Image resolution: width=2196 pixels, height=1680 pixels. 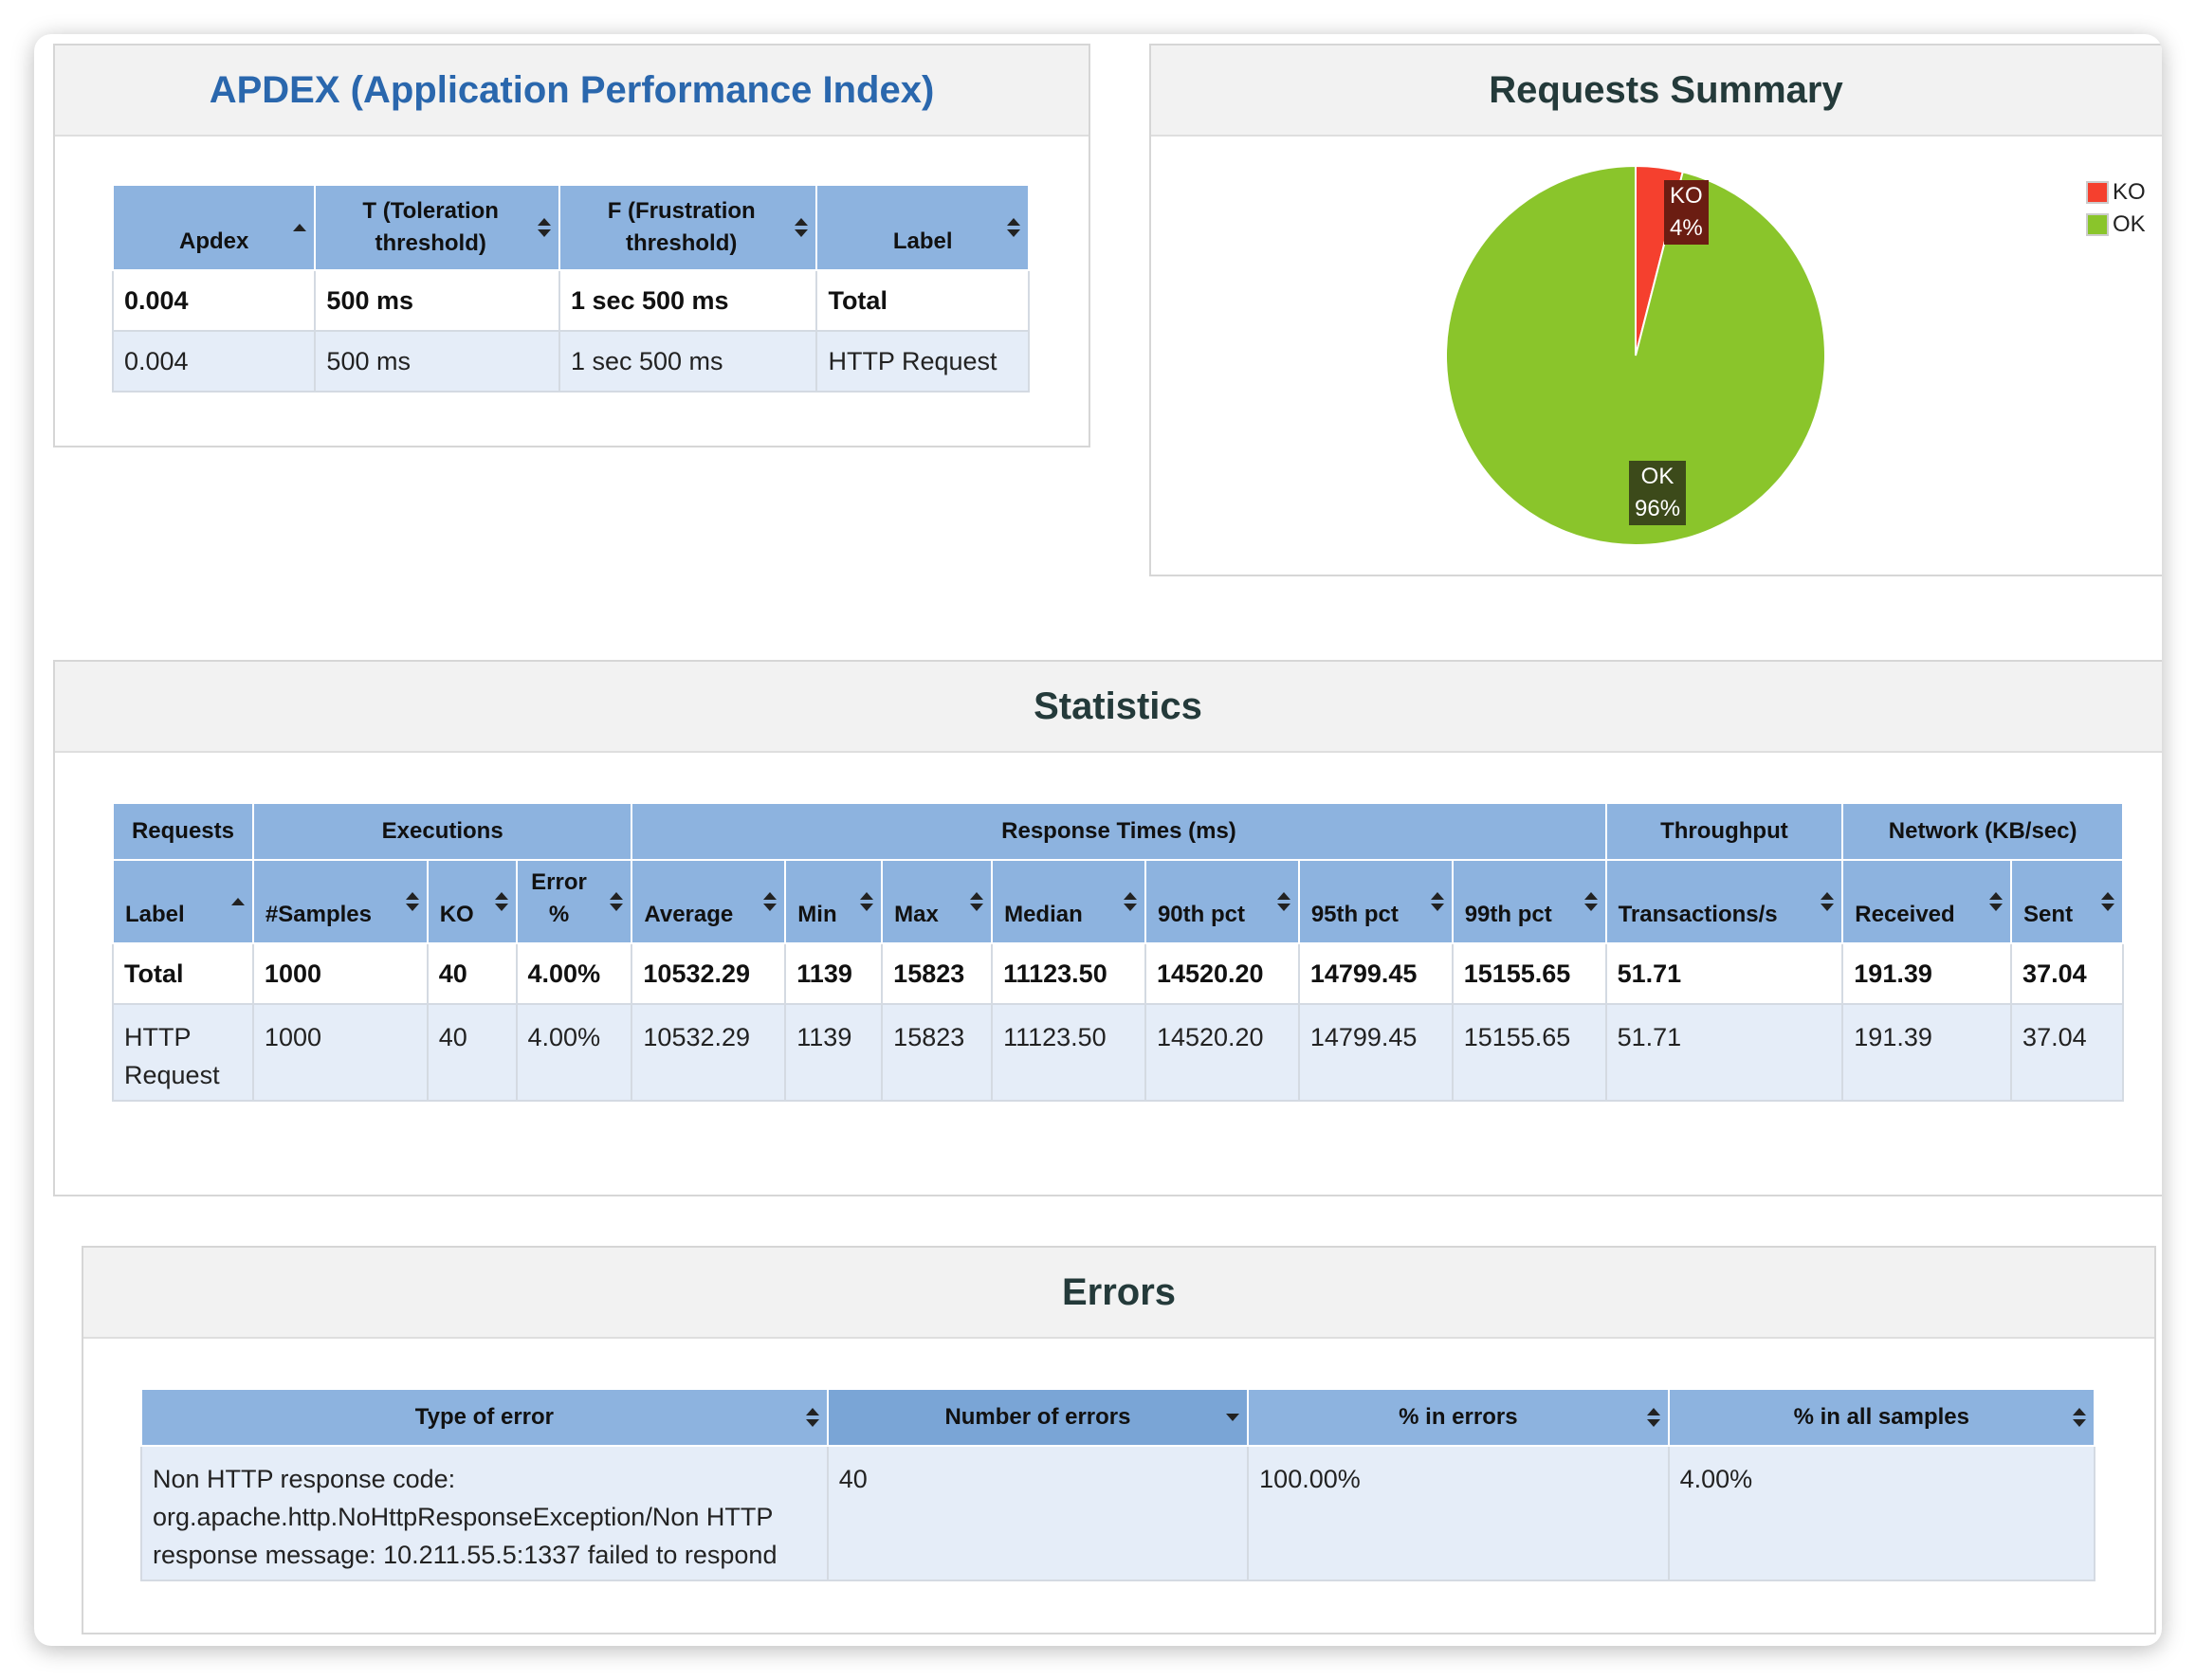 What do you see at coordinates (1687, 228) in the screenshot?
I see `pie-label-ko-percent: 4%` at bounding box center [1687, 228].